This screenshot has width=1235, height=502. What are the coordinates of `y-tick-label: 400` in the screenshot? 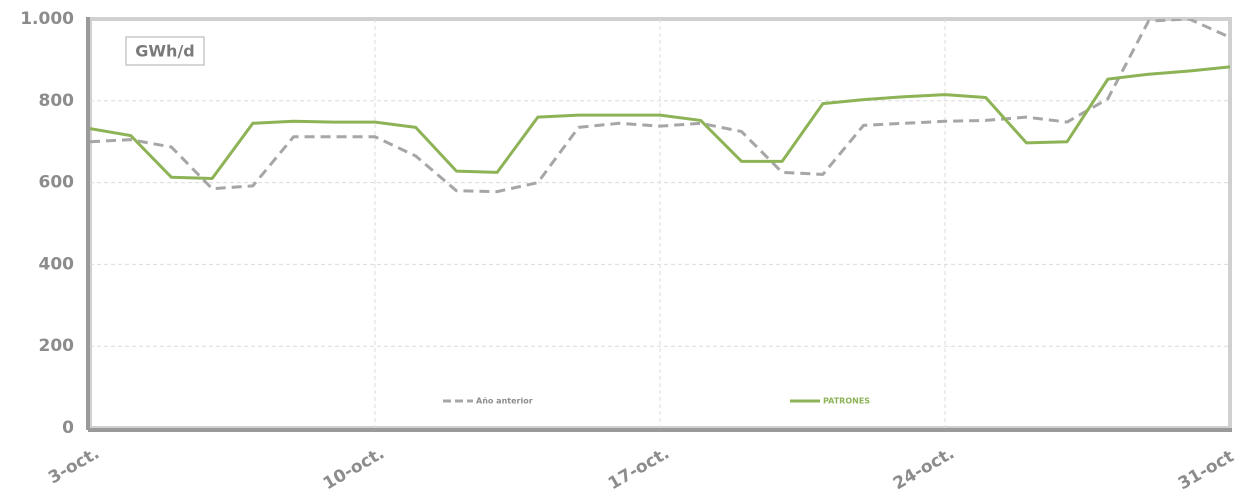 It's located at (57, 264).